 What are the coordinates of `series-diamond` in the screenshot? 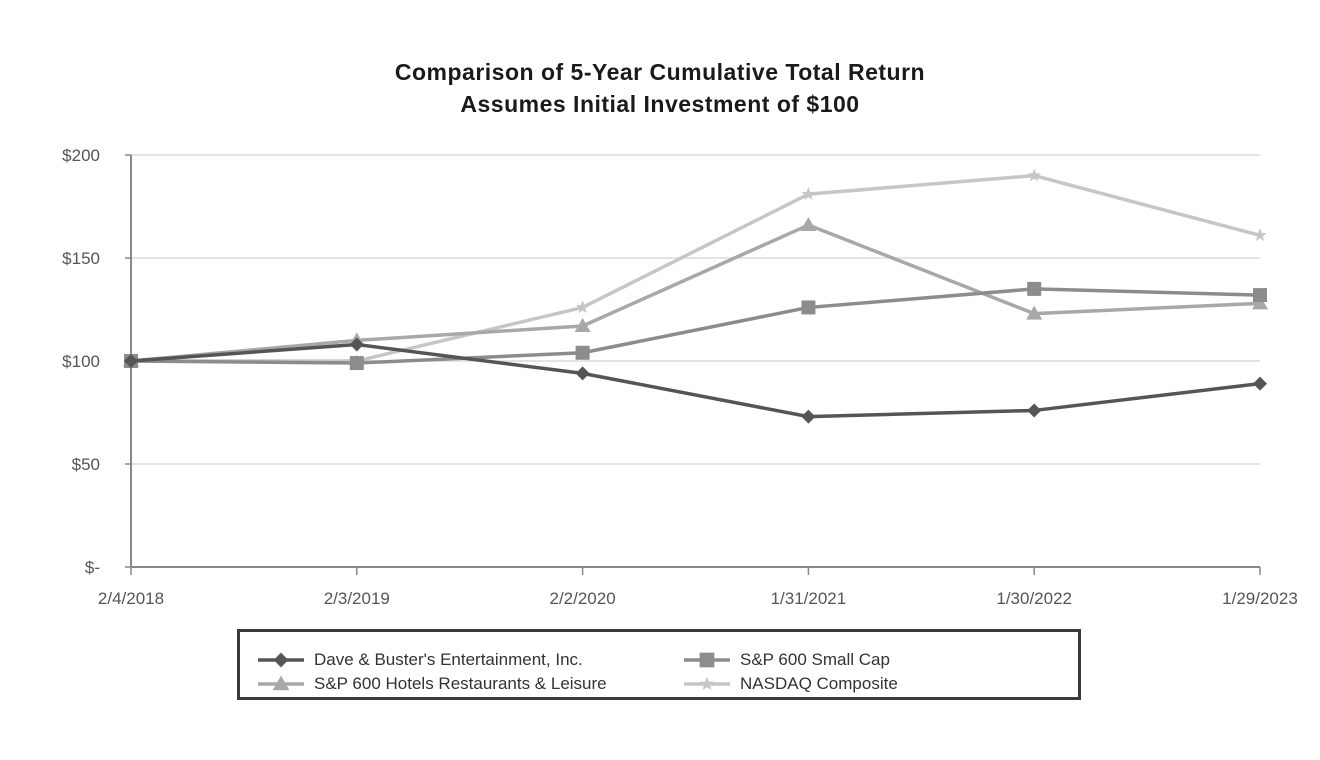 It's located at (695, 380).